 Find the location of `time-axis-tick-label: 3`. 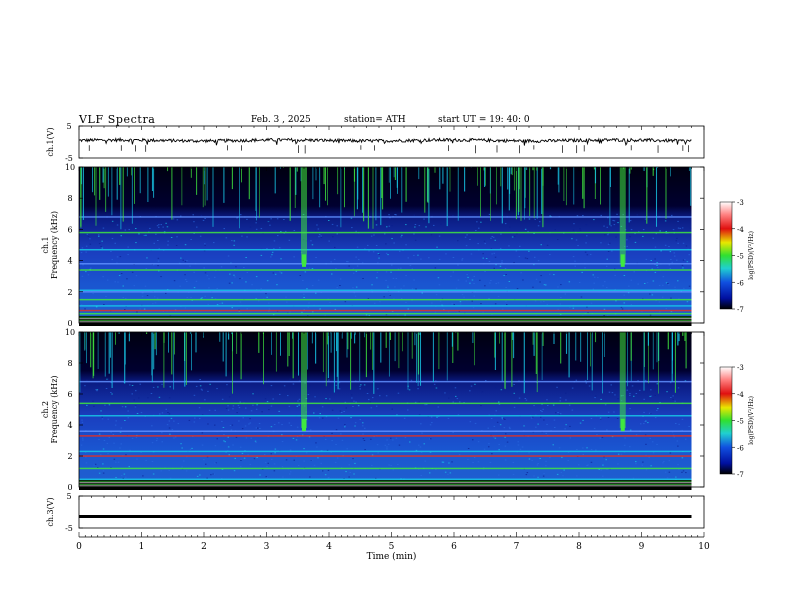

time-axis-tick-label: 3 is located at coordinates (267, 547).